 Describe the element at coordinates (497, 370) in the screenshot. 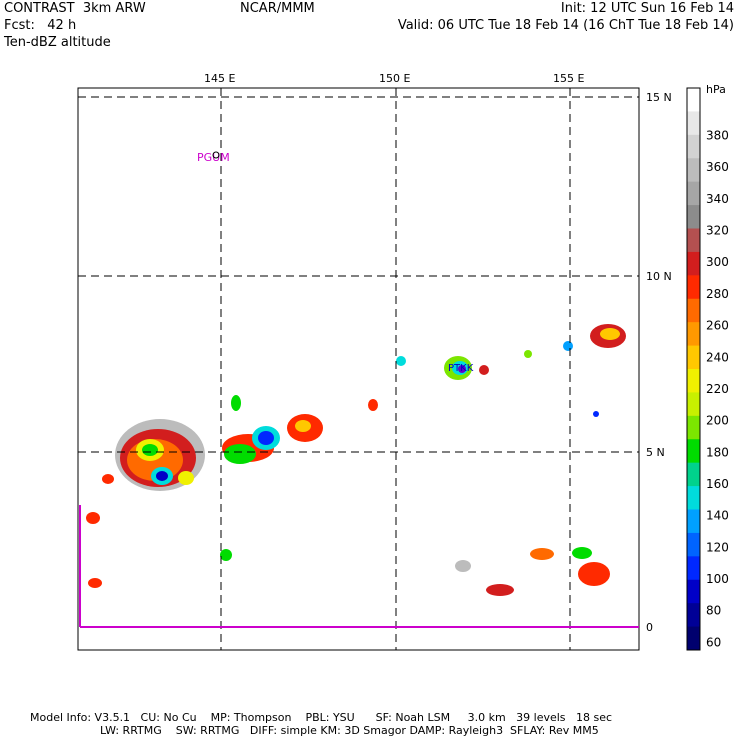

I see `echo-cell-east` at that location.